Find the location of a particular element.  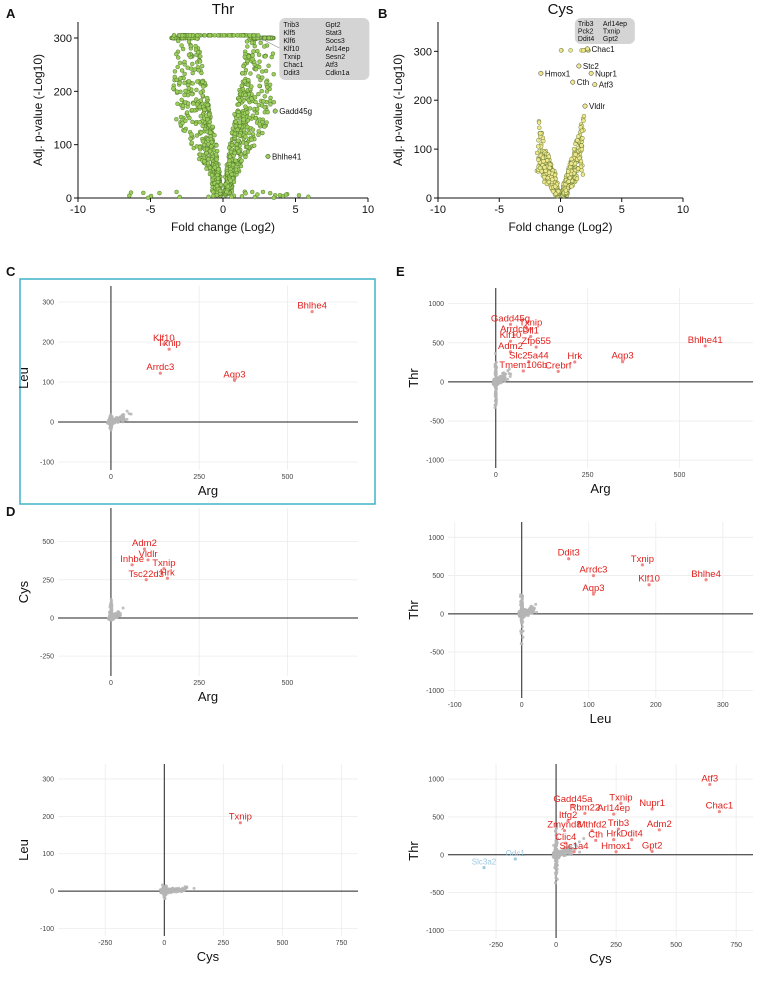

x-tick-label: 750 is located at coordinates (342, 943).